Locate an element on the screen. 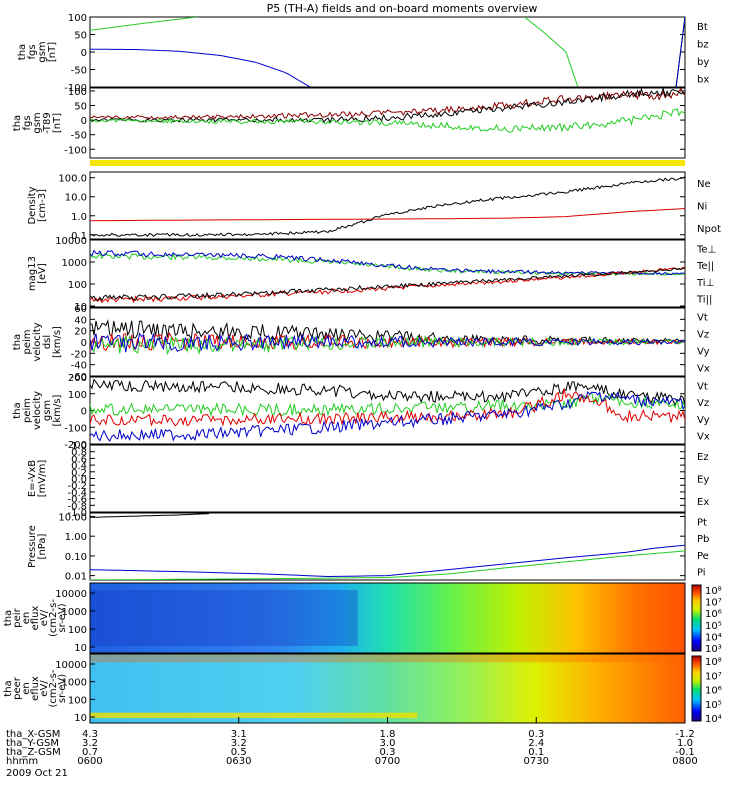  y-axis-label: gsm is located at coordinates (47, 410).